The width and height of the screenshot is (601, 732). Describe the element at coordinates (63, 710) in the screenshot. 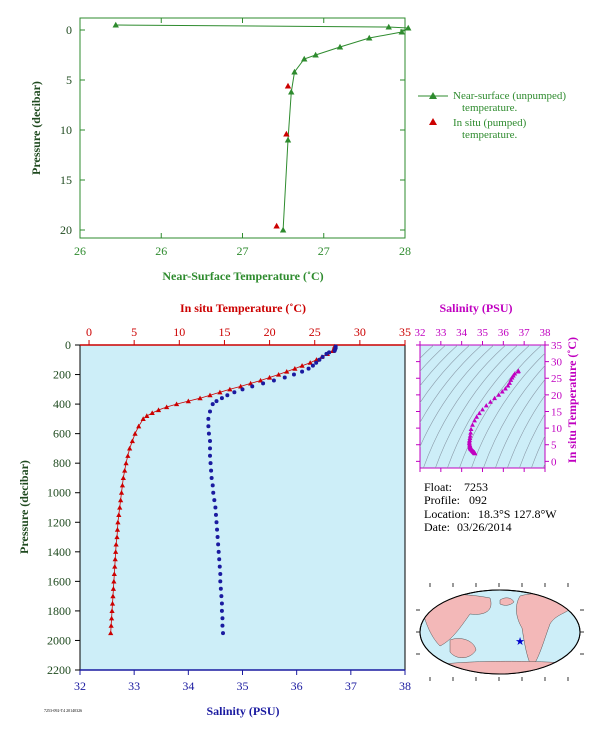

I see `footer-code: 7253-092-T4 20140326` at that location.